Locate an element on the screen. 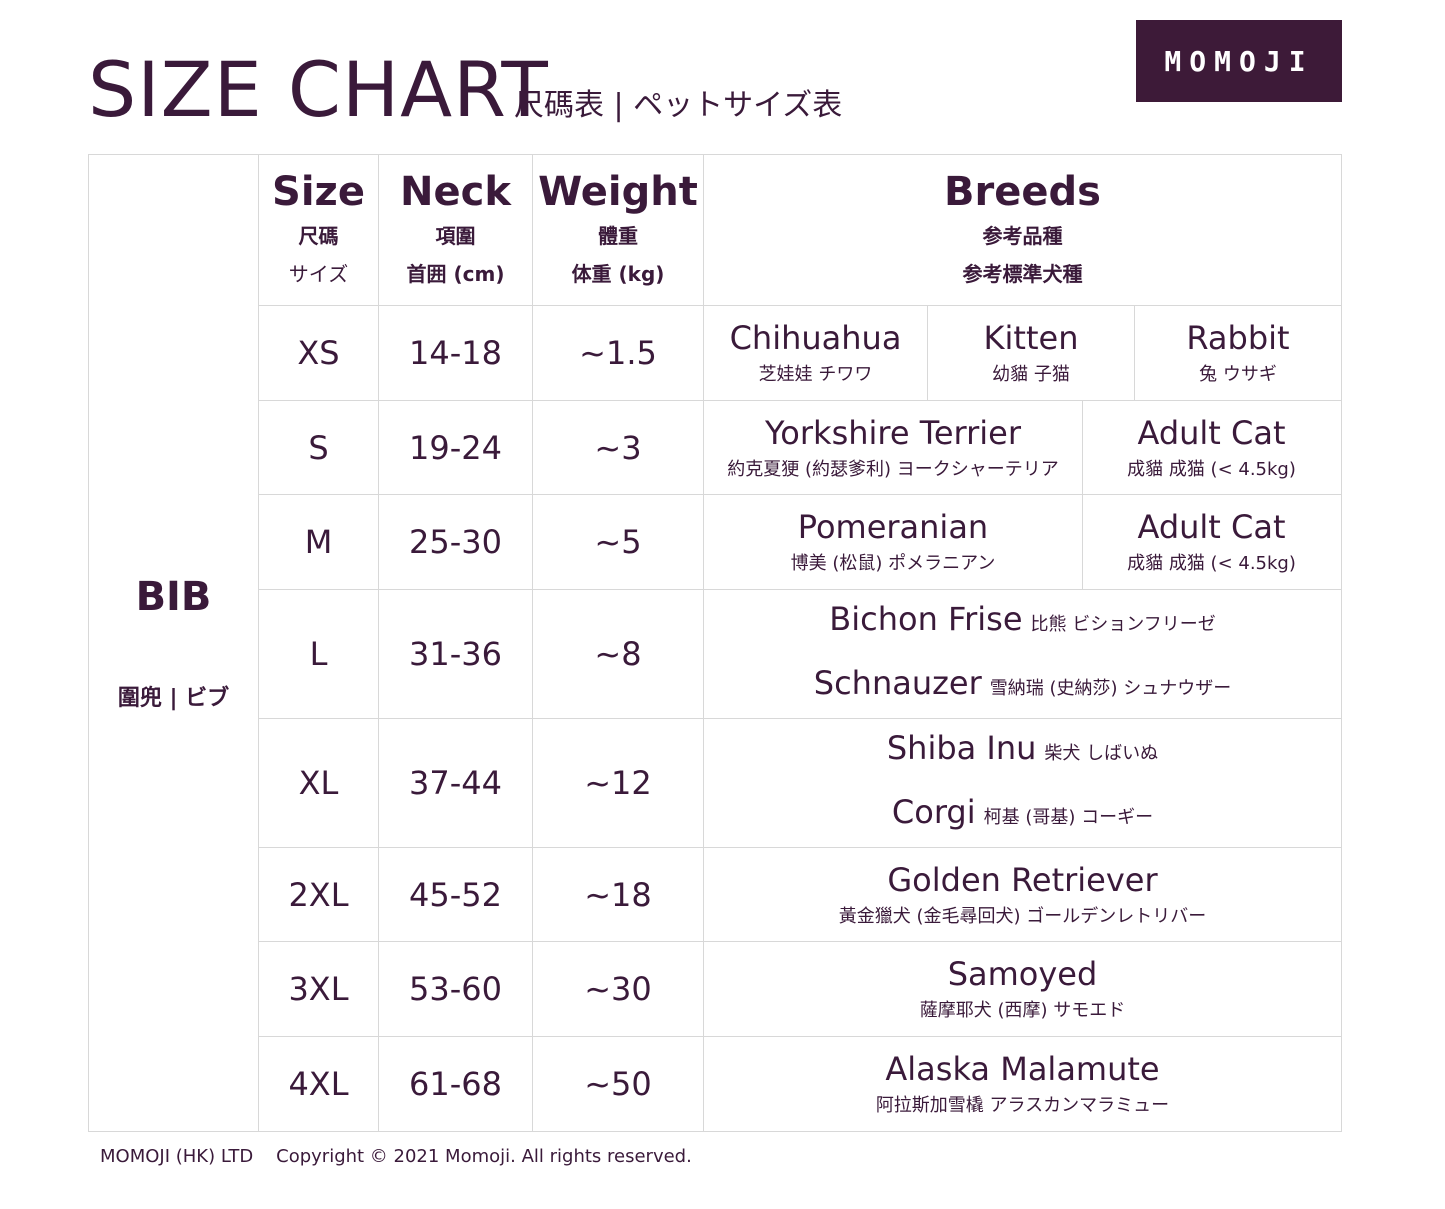  neck-cell: 19-24 is located at coordinates (455, 447).